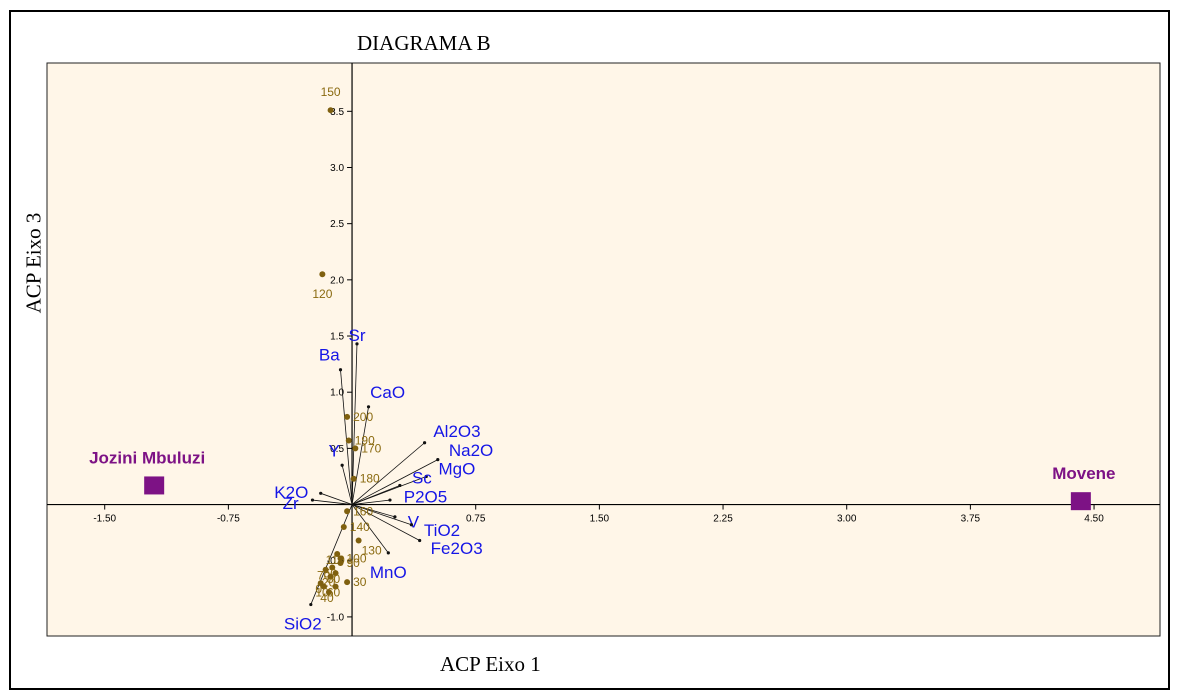 The image size is (1179, 690). What do you see at coordinates (1083, 473) in the screenshot?
I see `group-label: Movene` at bounding box center [1083, 473].